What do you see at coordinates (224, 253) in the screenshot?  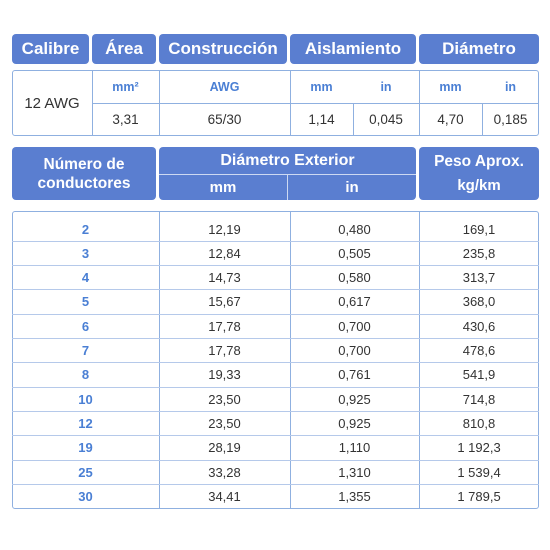 I see `diametro-mm-cell: 12,84` at bounding box center [224, 253].